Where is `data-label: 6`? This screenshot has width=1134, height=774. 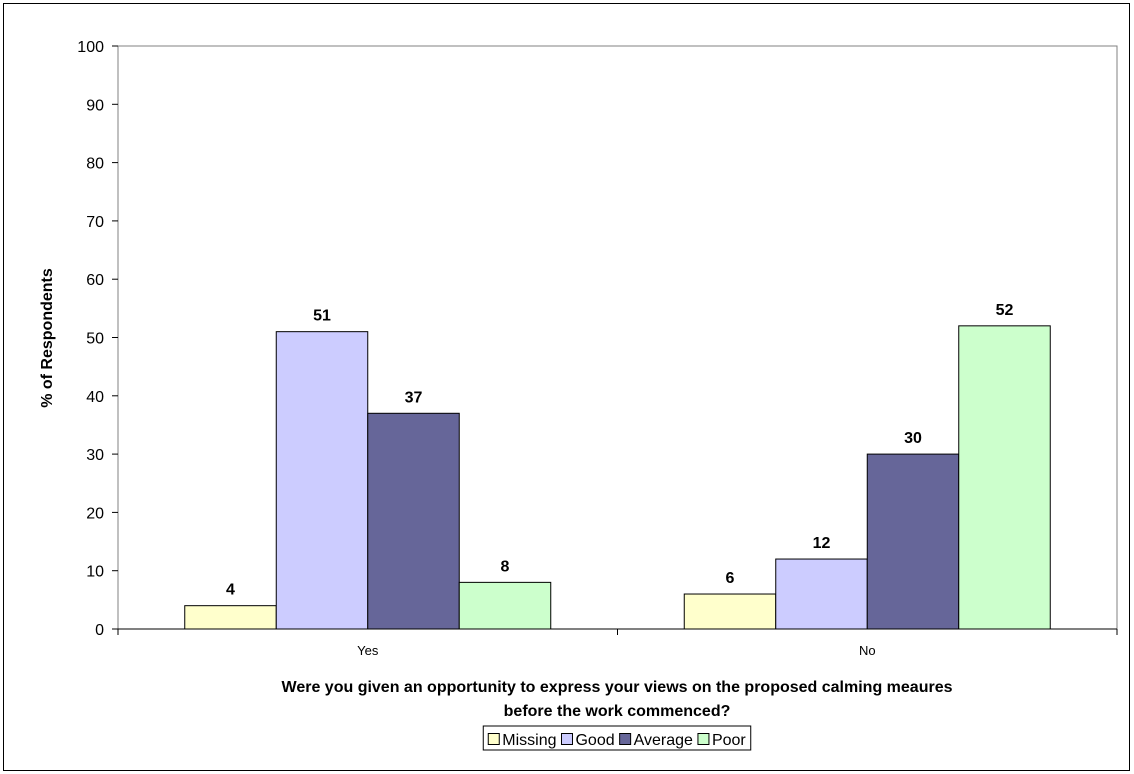 data-label: 6 is located at coordinates (730, 578).